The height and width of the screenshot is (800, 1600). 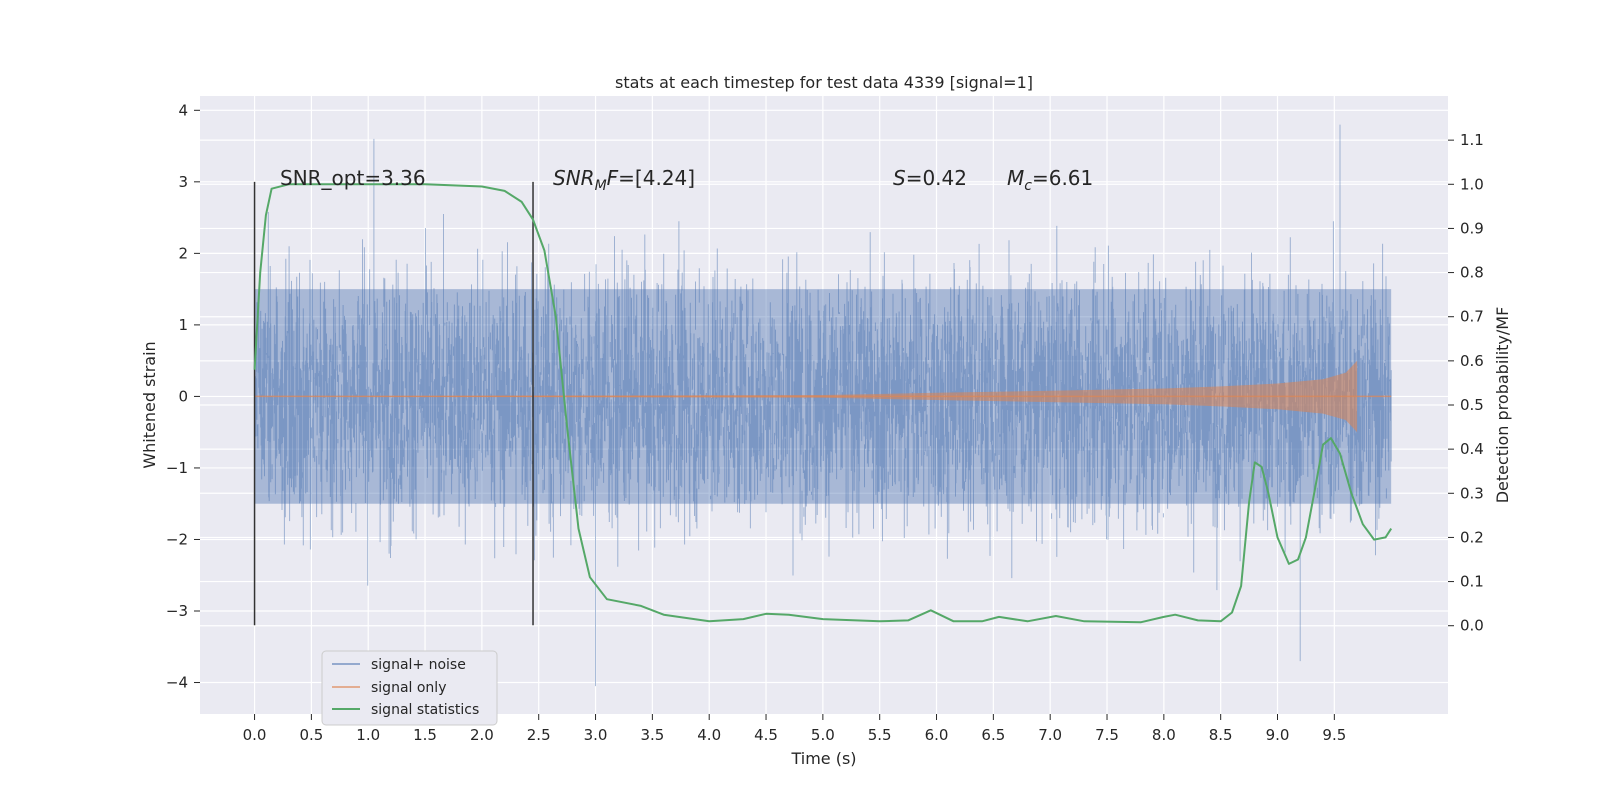 I want to click on y-tick-label: −1, so click(x=177, y=468).